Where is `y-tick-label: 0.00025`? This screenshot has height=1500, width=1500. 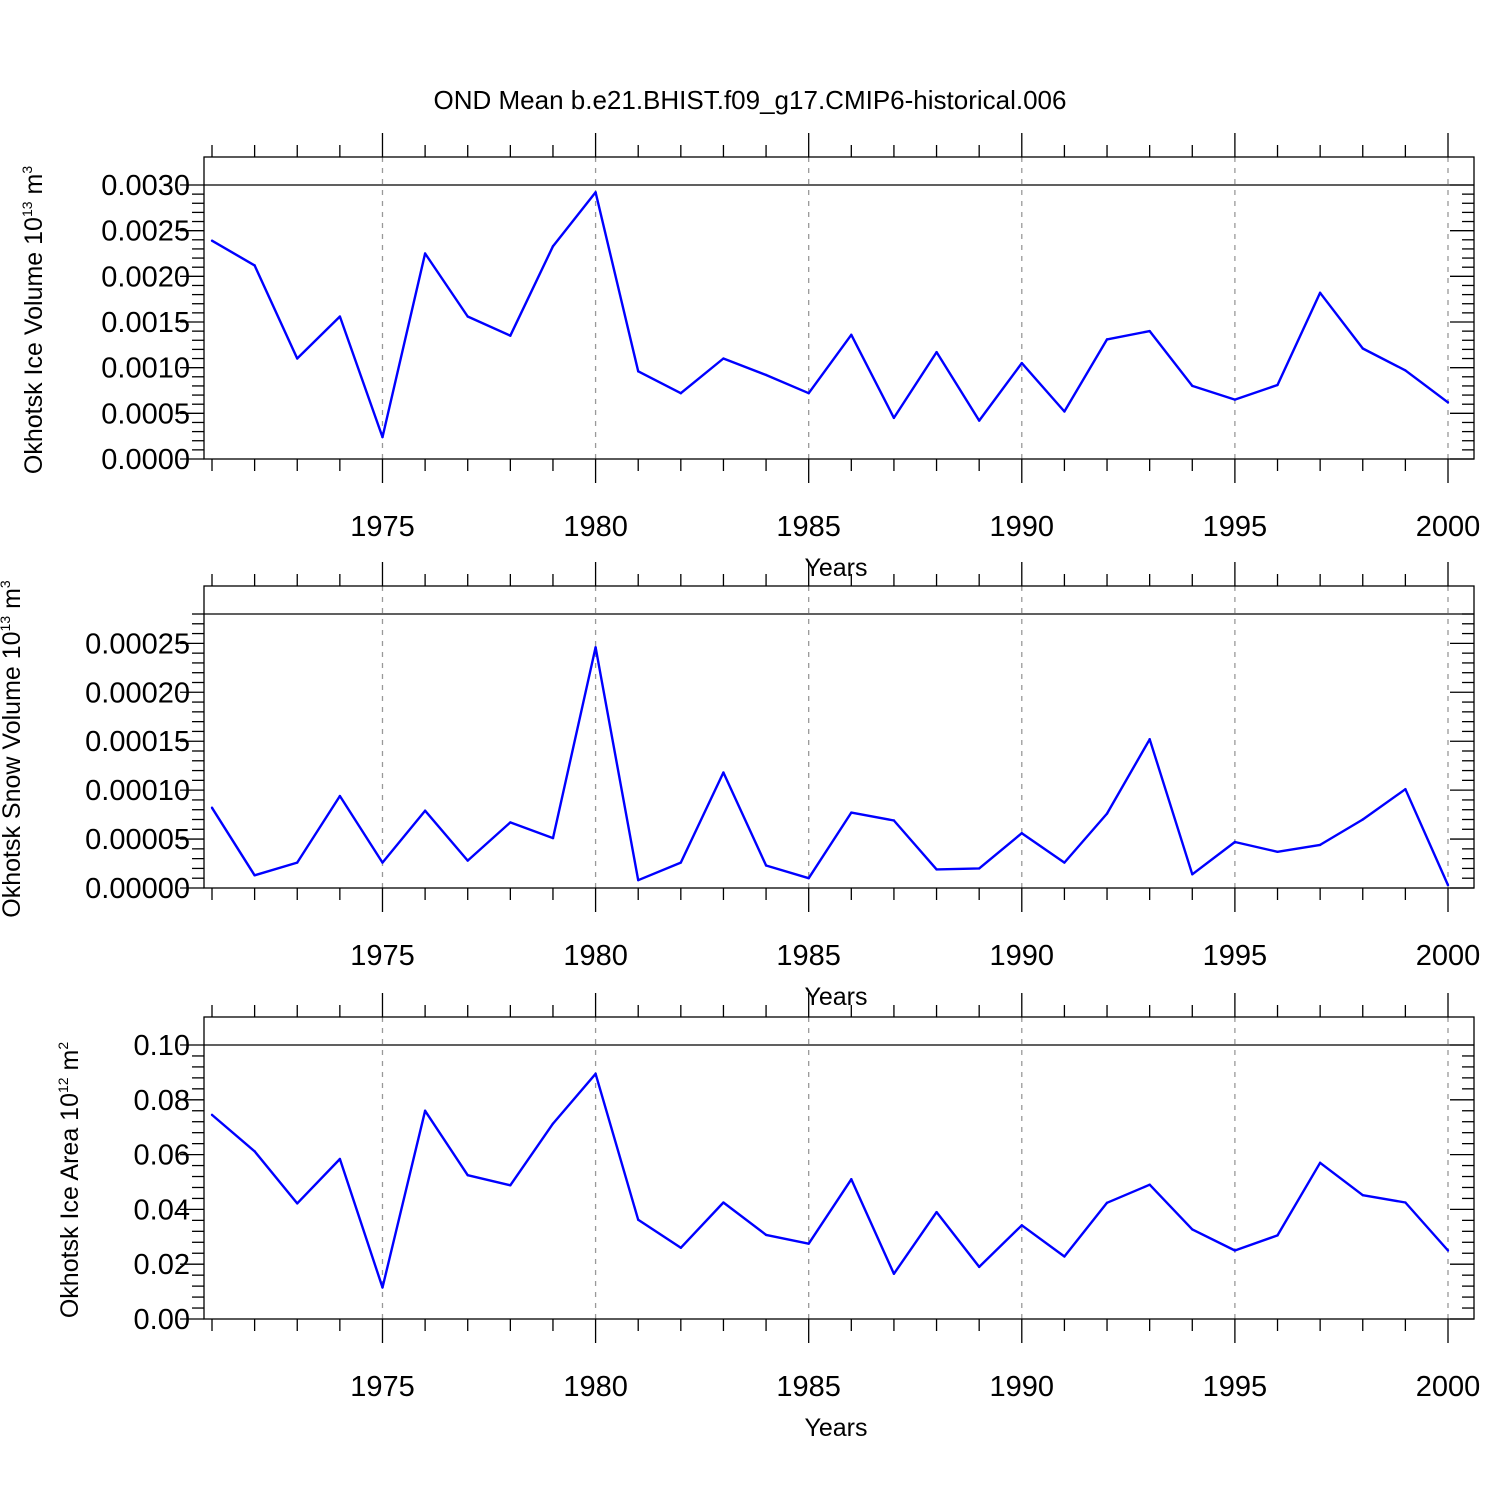 y-tick-label: 0.00025 is located at coordinates (137, 644).